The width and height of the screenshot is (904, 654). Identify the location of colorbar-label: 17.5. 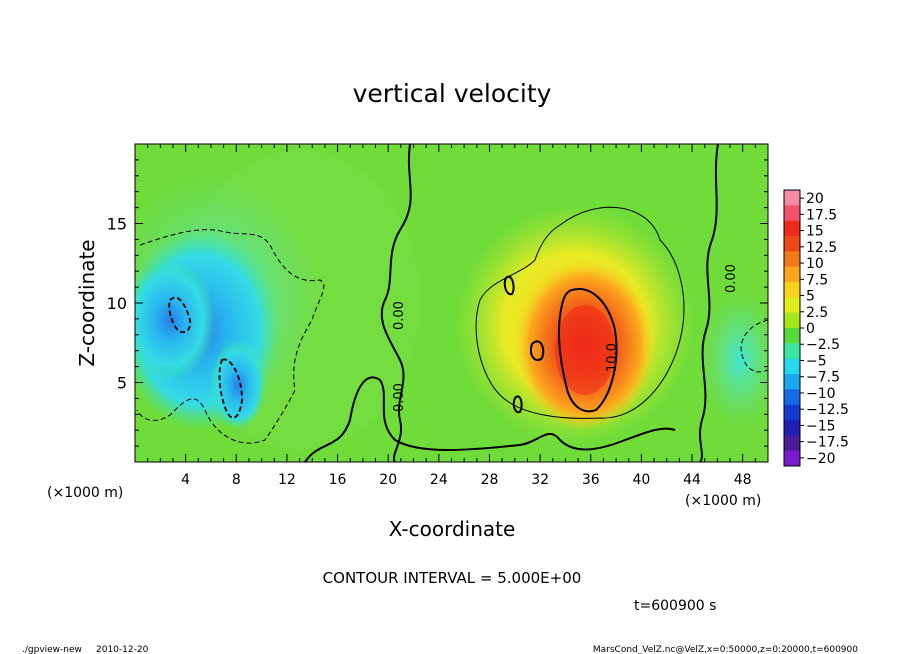
(821, 215).